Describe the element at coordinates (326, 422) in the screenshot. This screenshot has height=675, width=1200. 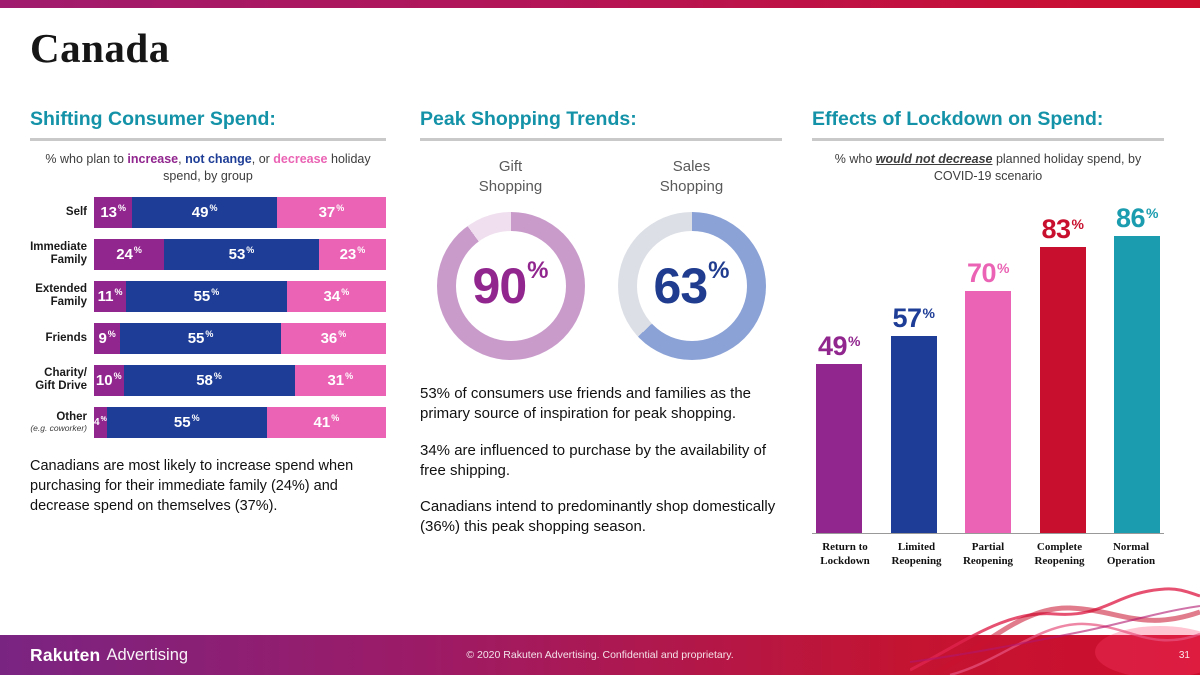
I see `bar-segment-decrease: 41%` at that location.